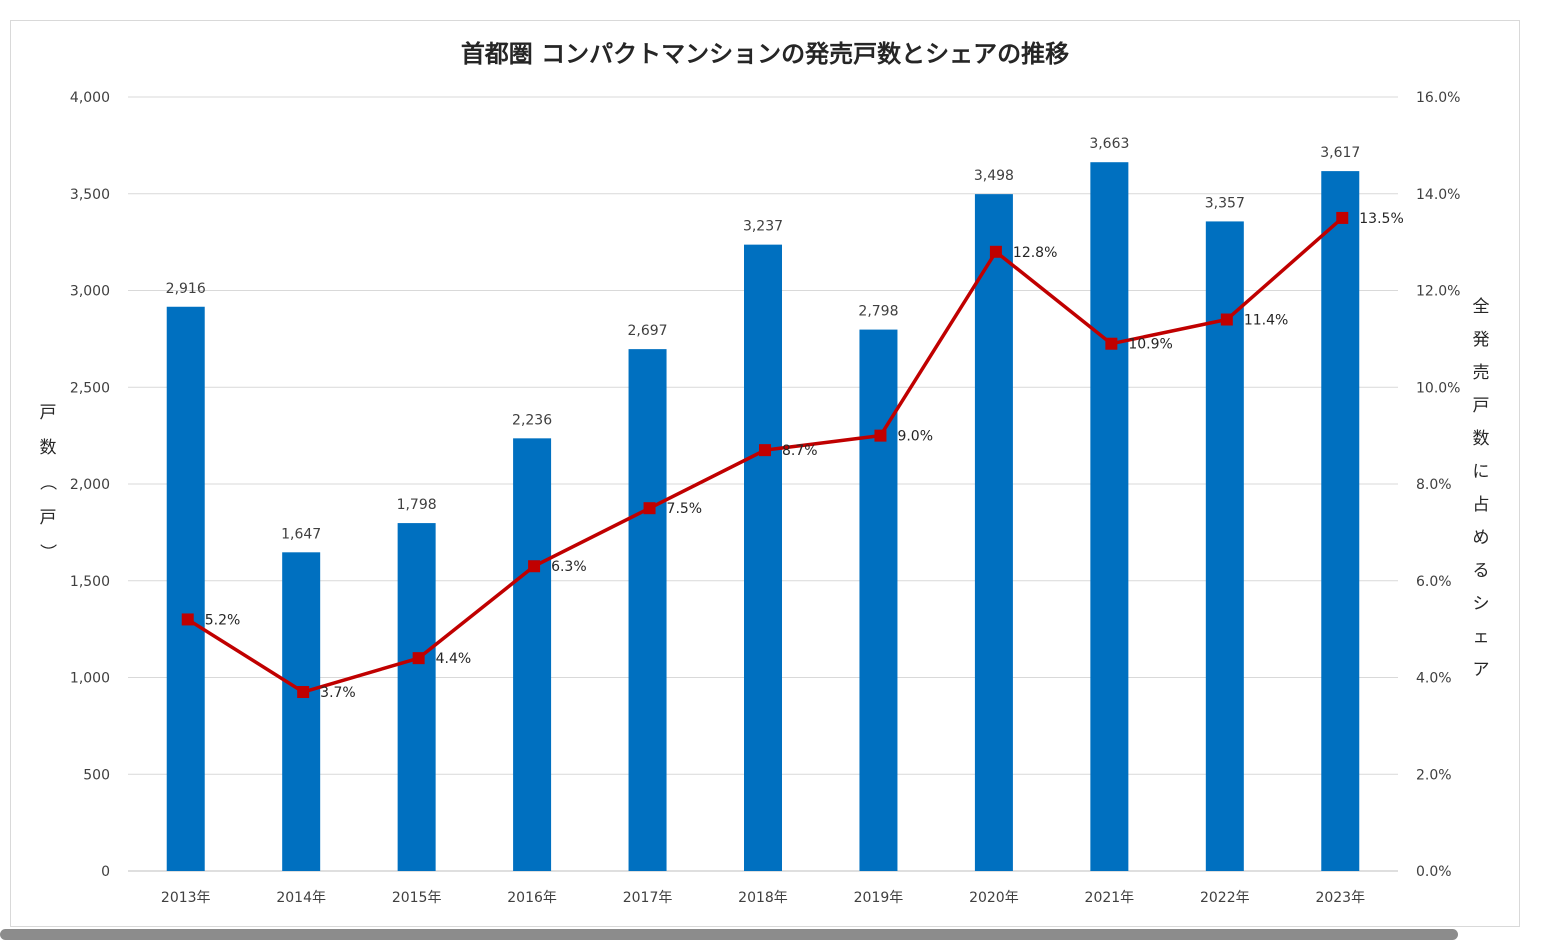  Describe the element at coordinates (647, 331) in the screenshot. I see `bar-value-label: 2,697` at that location.